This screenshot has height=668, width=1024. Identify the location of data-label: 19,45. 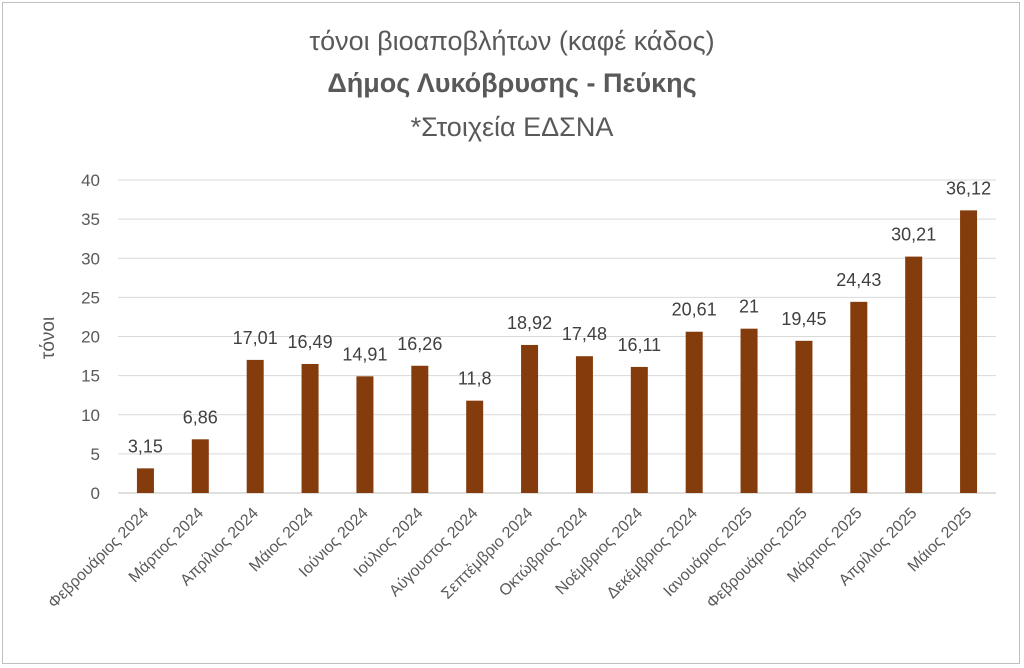
(803, 319).